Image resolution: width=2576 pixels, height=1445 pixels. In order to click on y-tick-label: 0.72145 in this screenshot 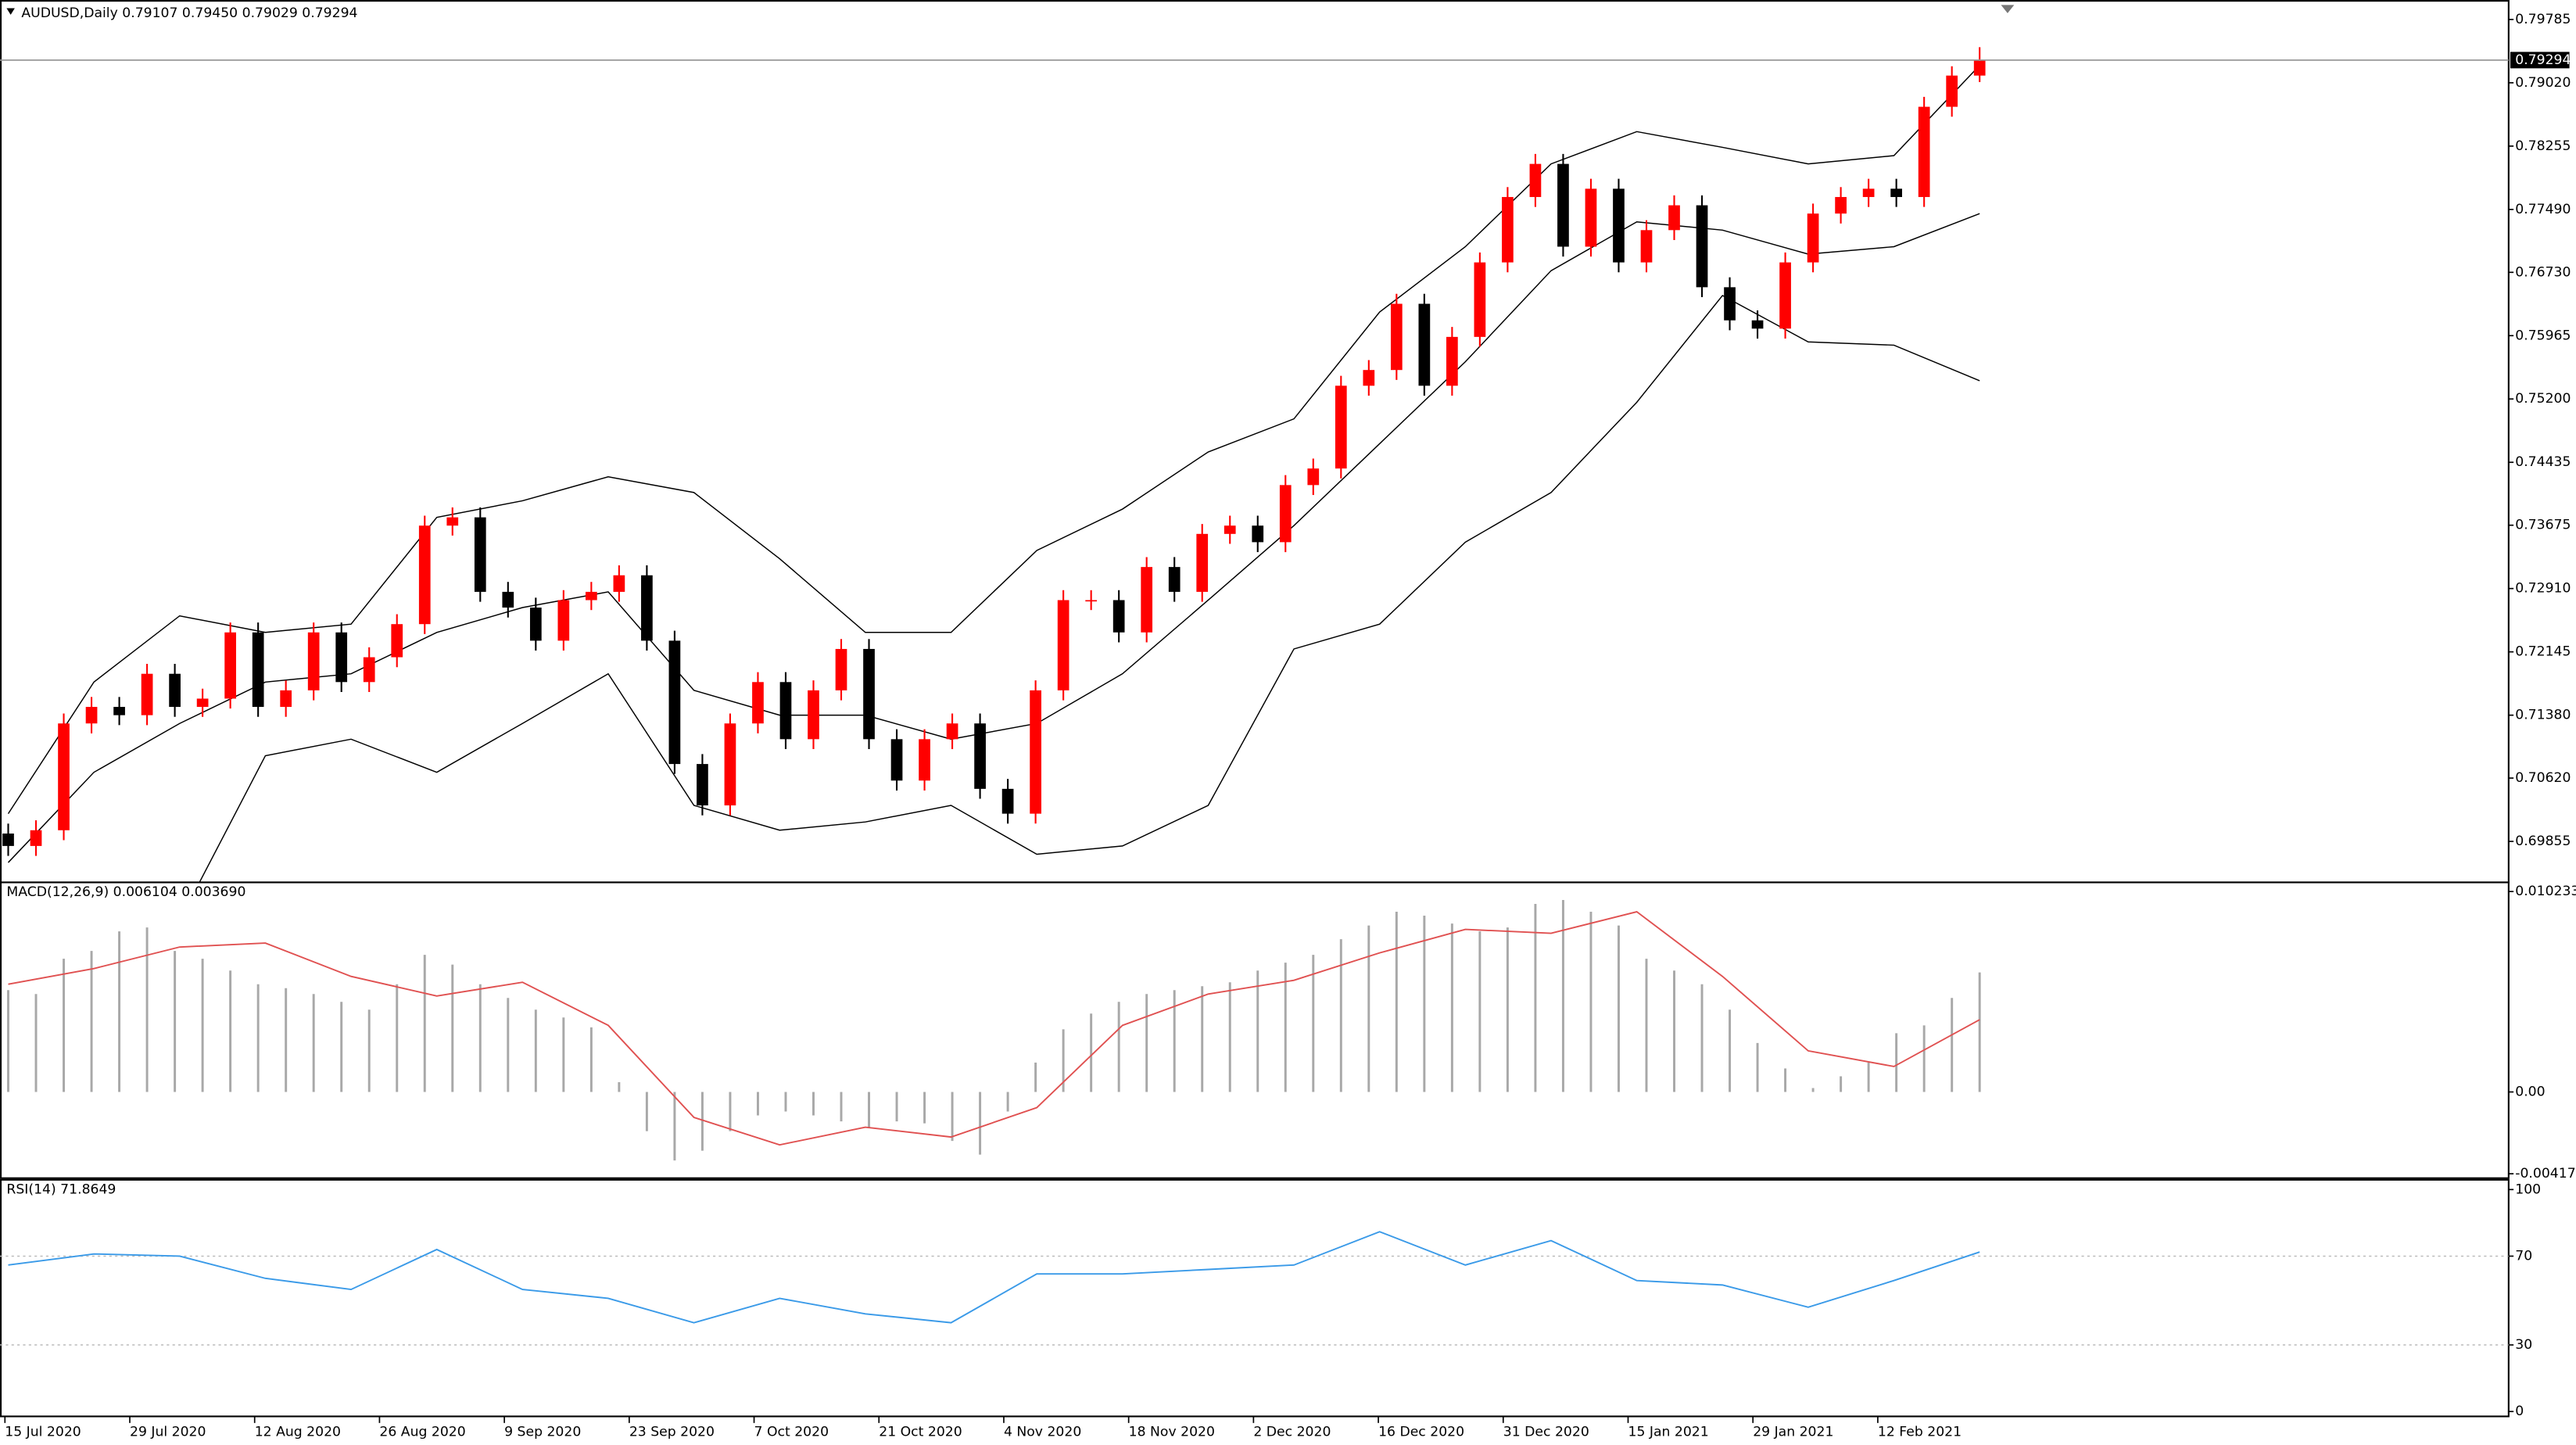, I will do `click(2543, 652)`.